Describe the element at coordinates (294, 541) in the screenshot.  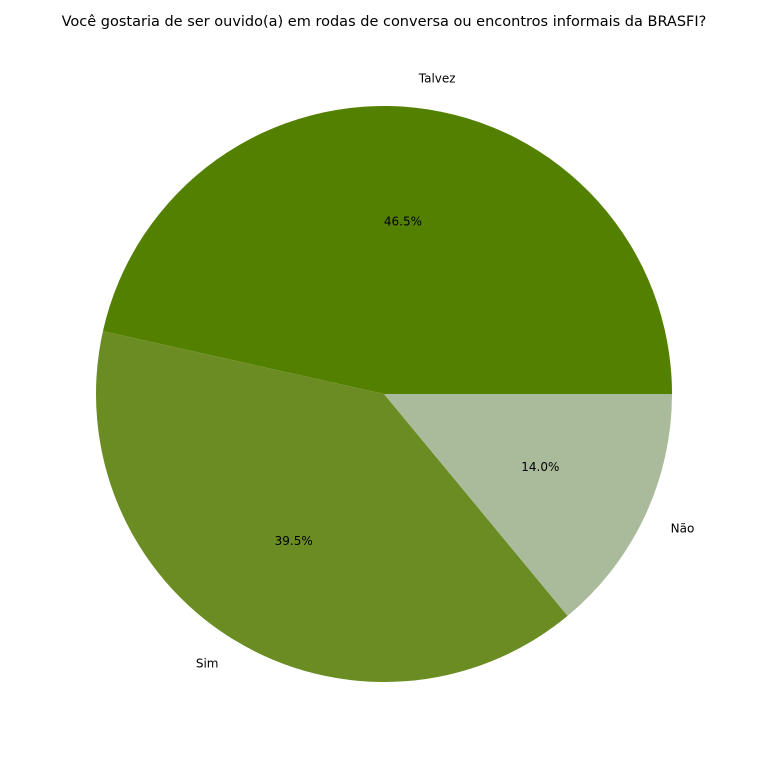
I see `slice-percent-label: 39.5%` at that location.